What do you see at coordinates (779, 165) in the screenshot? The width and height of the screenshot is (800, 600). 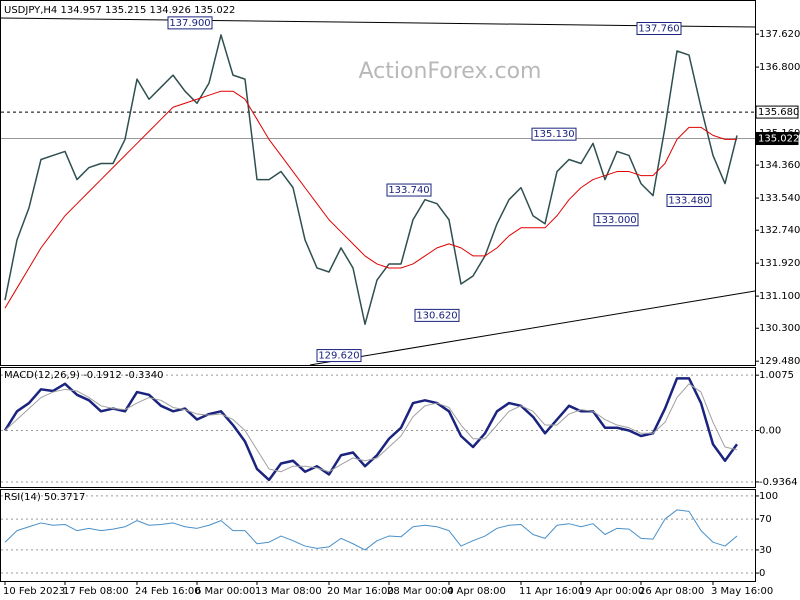 I see `y-tick-label: 134.360` at bounding box center [779, 165].